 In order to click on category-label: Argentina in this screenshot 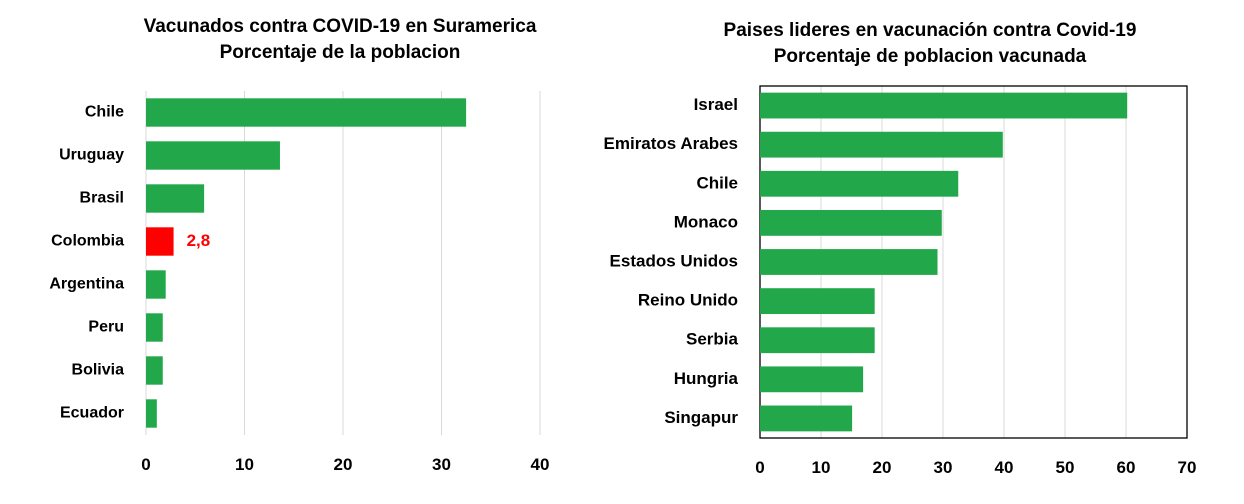, I will do `click(86, 284)`.